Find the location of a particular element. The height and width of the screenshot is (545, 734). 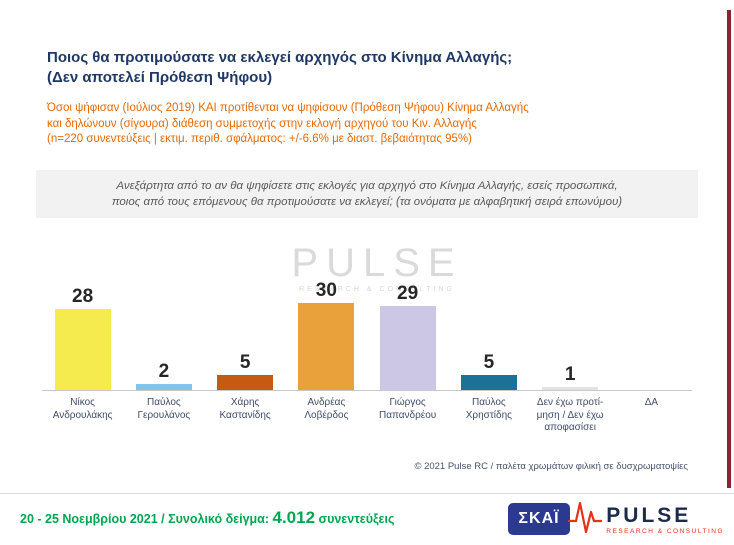

pulse-logo-textblock: PULSE RESEARCH & CONSULTING is located at coordinates (665, 519).